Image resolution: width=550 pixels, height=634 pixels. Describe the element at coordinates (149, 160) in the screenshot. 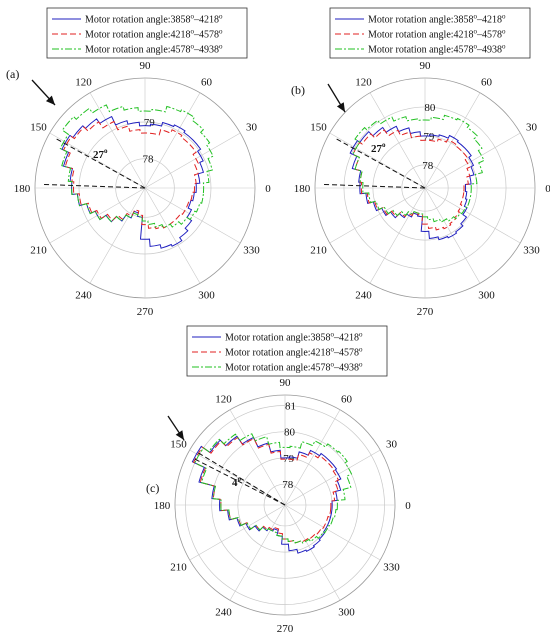

I see `ring-label-a-78: 78` at that location.